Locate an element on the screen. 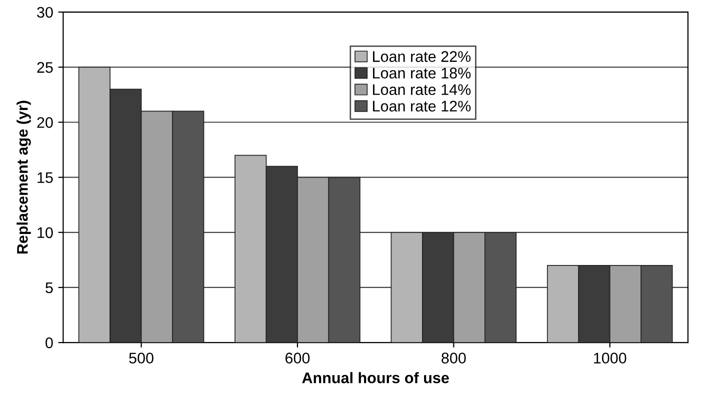 Image resolution: width=702 pixels, height=403 pixels. legend-label: Loan rate 14% is located at coordinates (422, 90).